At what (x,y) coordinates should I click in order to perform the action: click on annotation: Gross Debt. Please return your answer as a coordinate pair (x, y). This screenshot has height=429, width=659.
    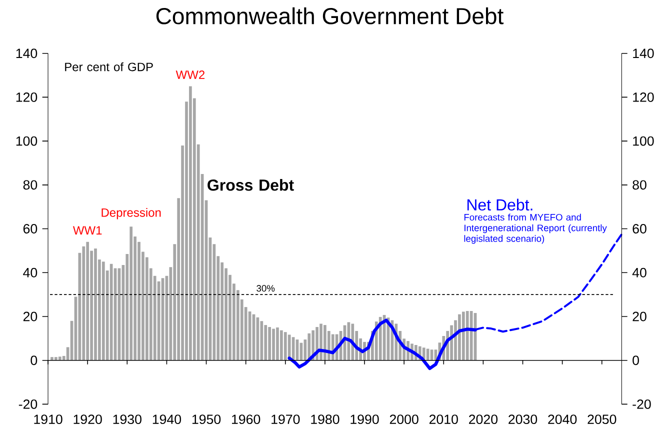
    Looking at the image, I should click on (251, 185).